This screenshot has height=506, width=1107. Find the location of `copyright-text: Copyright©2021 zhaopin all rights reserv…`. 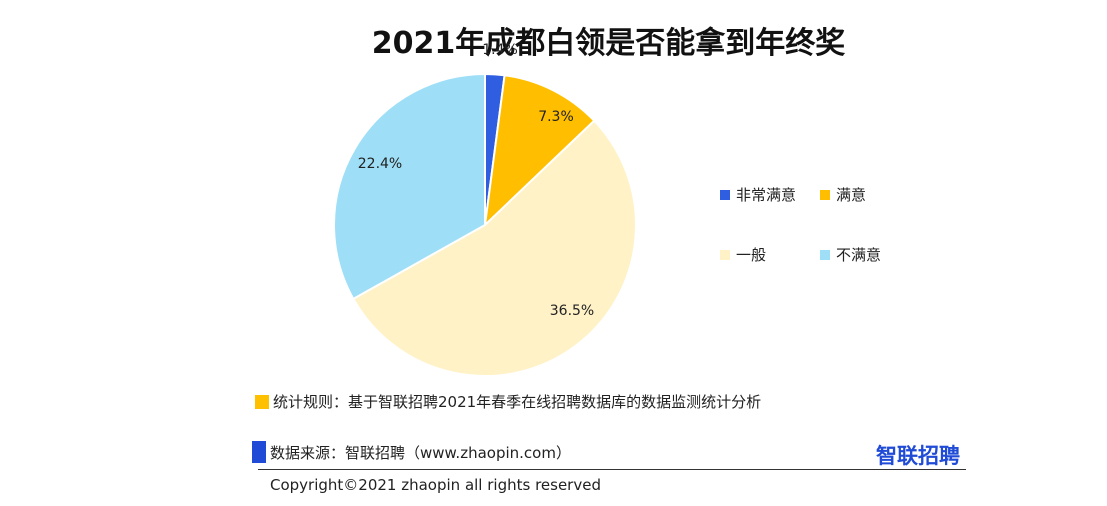

copyright-text: Copyright©2021 zhaopin all rights reserv… is located at coordinates (435, 485).